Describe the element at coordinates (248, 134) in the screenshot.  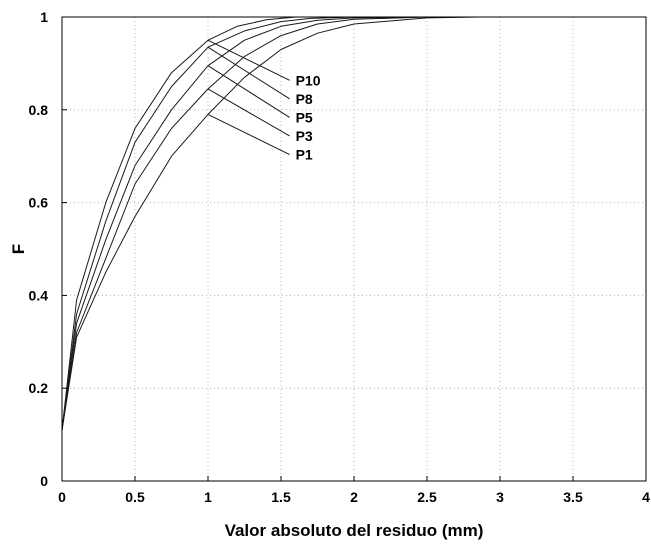
I see `annotation-leader-p1` at that location.